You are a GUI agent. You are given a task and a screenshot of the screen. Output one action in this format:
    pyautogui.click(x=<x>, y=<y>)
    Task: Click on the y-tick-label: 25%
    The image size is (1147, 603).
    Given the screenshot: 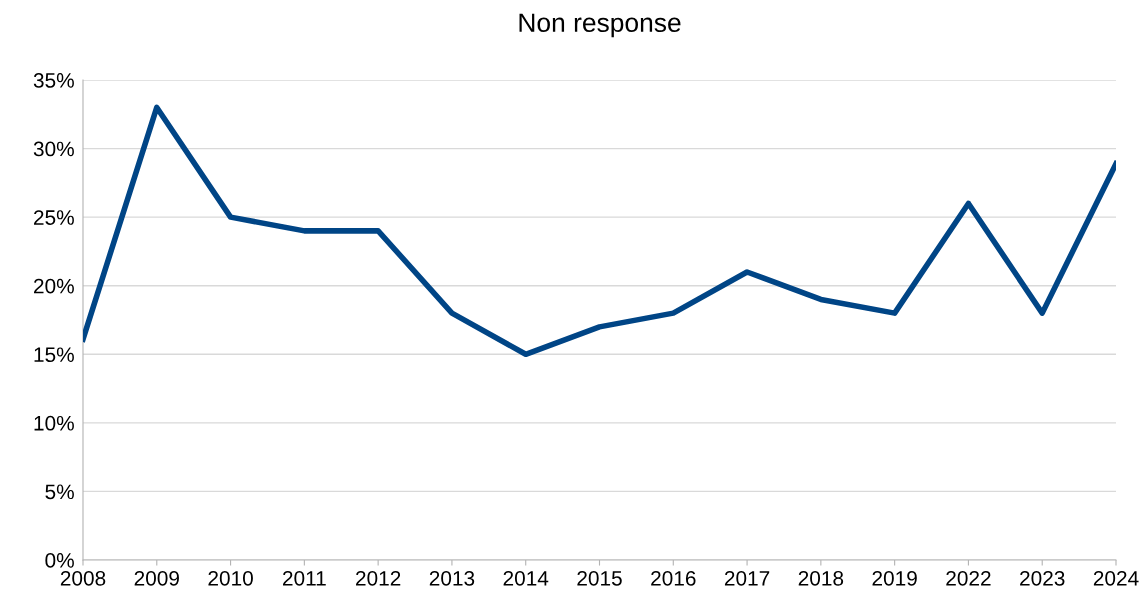 What is the action you would take?
    pyautogui.click(x=54, y=217)
    